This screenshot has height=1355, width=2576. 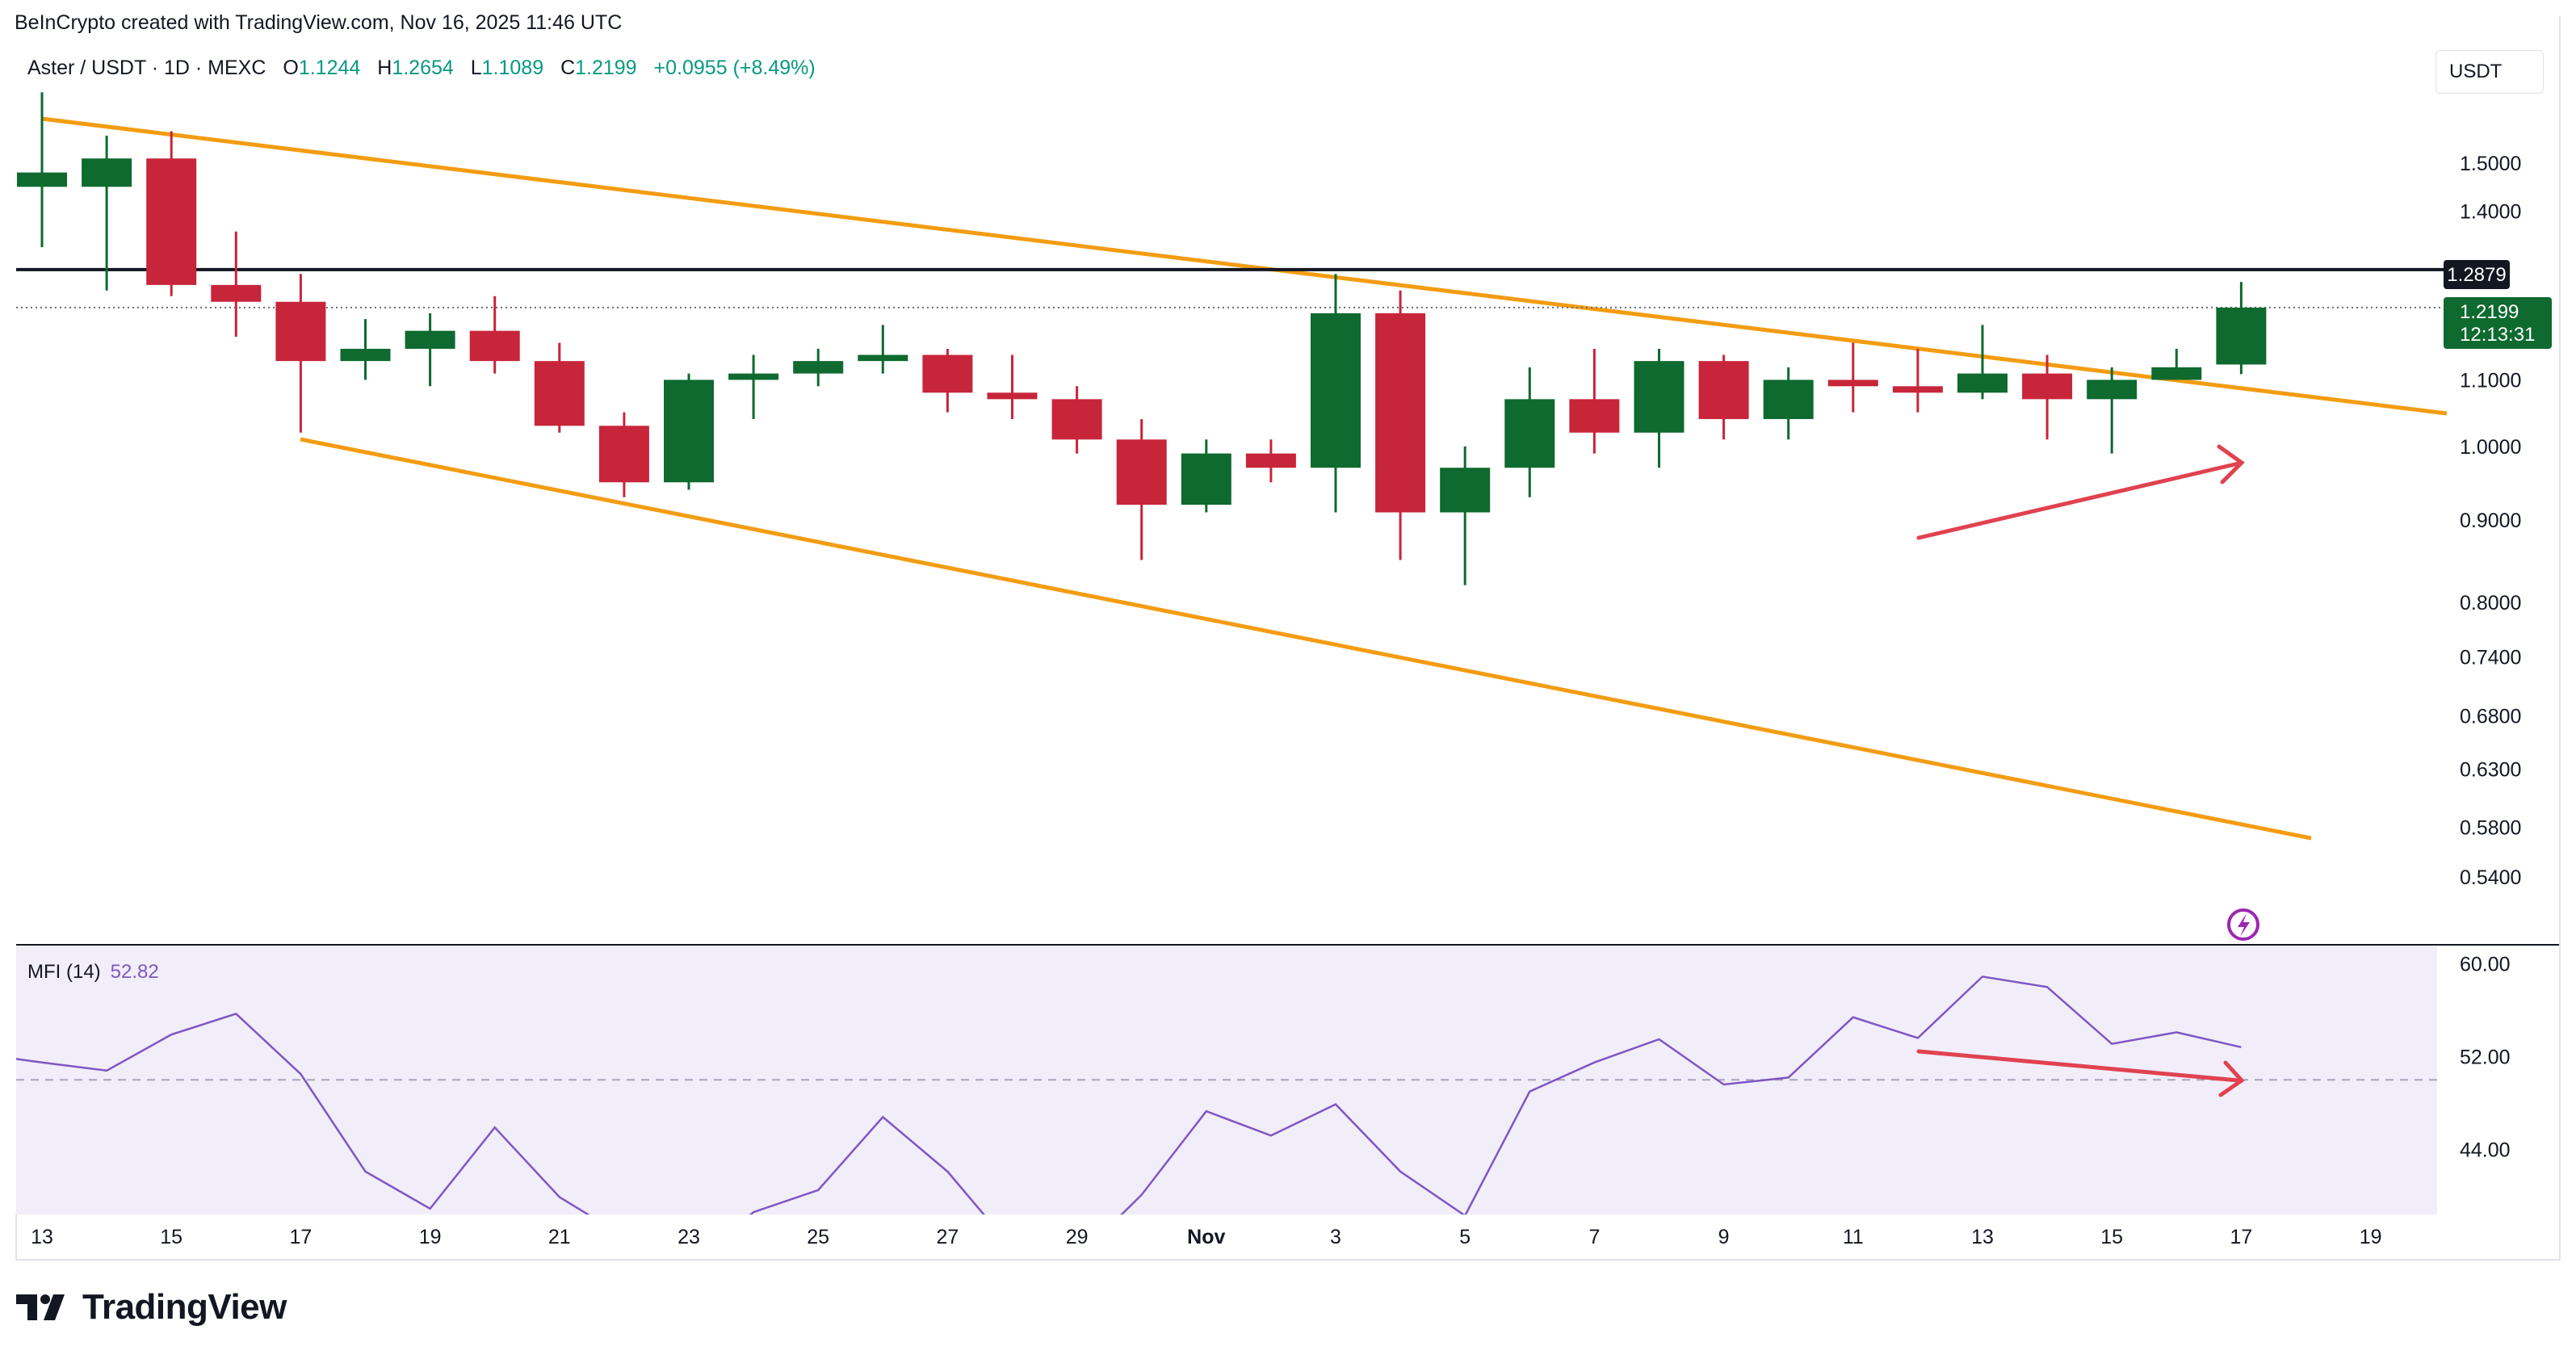 What do you see at coordinates (818, 1237) in the screenshot?
I see `time-axis-label: 25` at bounding box center [818, 1237].